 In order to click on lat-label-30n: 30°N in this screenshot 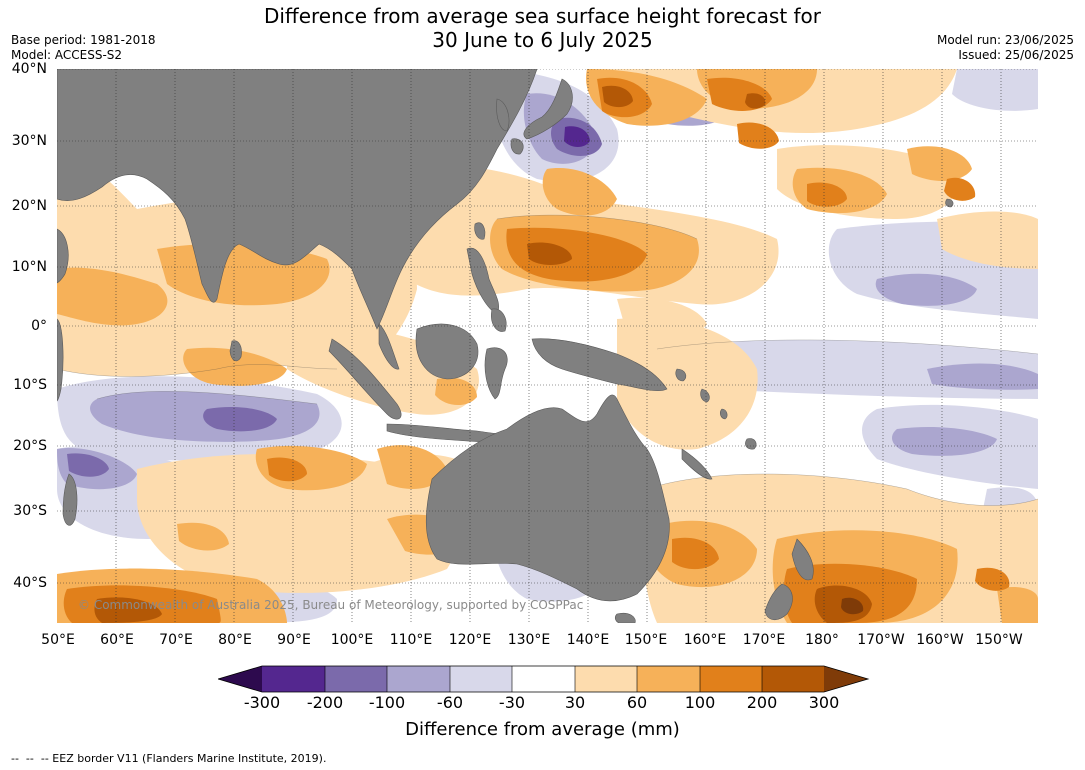, I will do `click(29, 141)`.